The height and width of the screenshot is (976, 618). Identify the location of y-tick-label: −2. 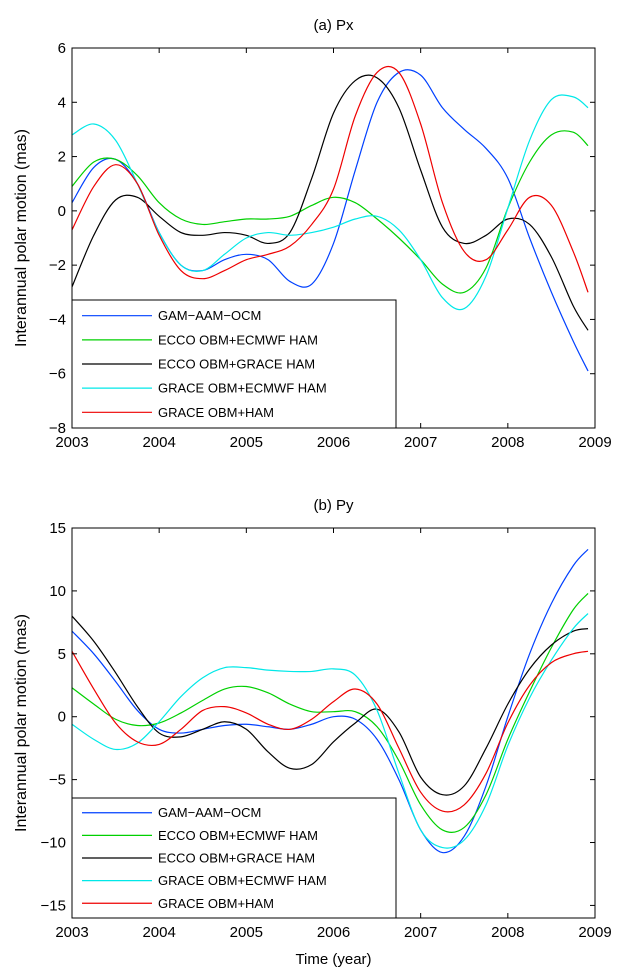
(57, 265).